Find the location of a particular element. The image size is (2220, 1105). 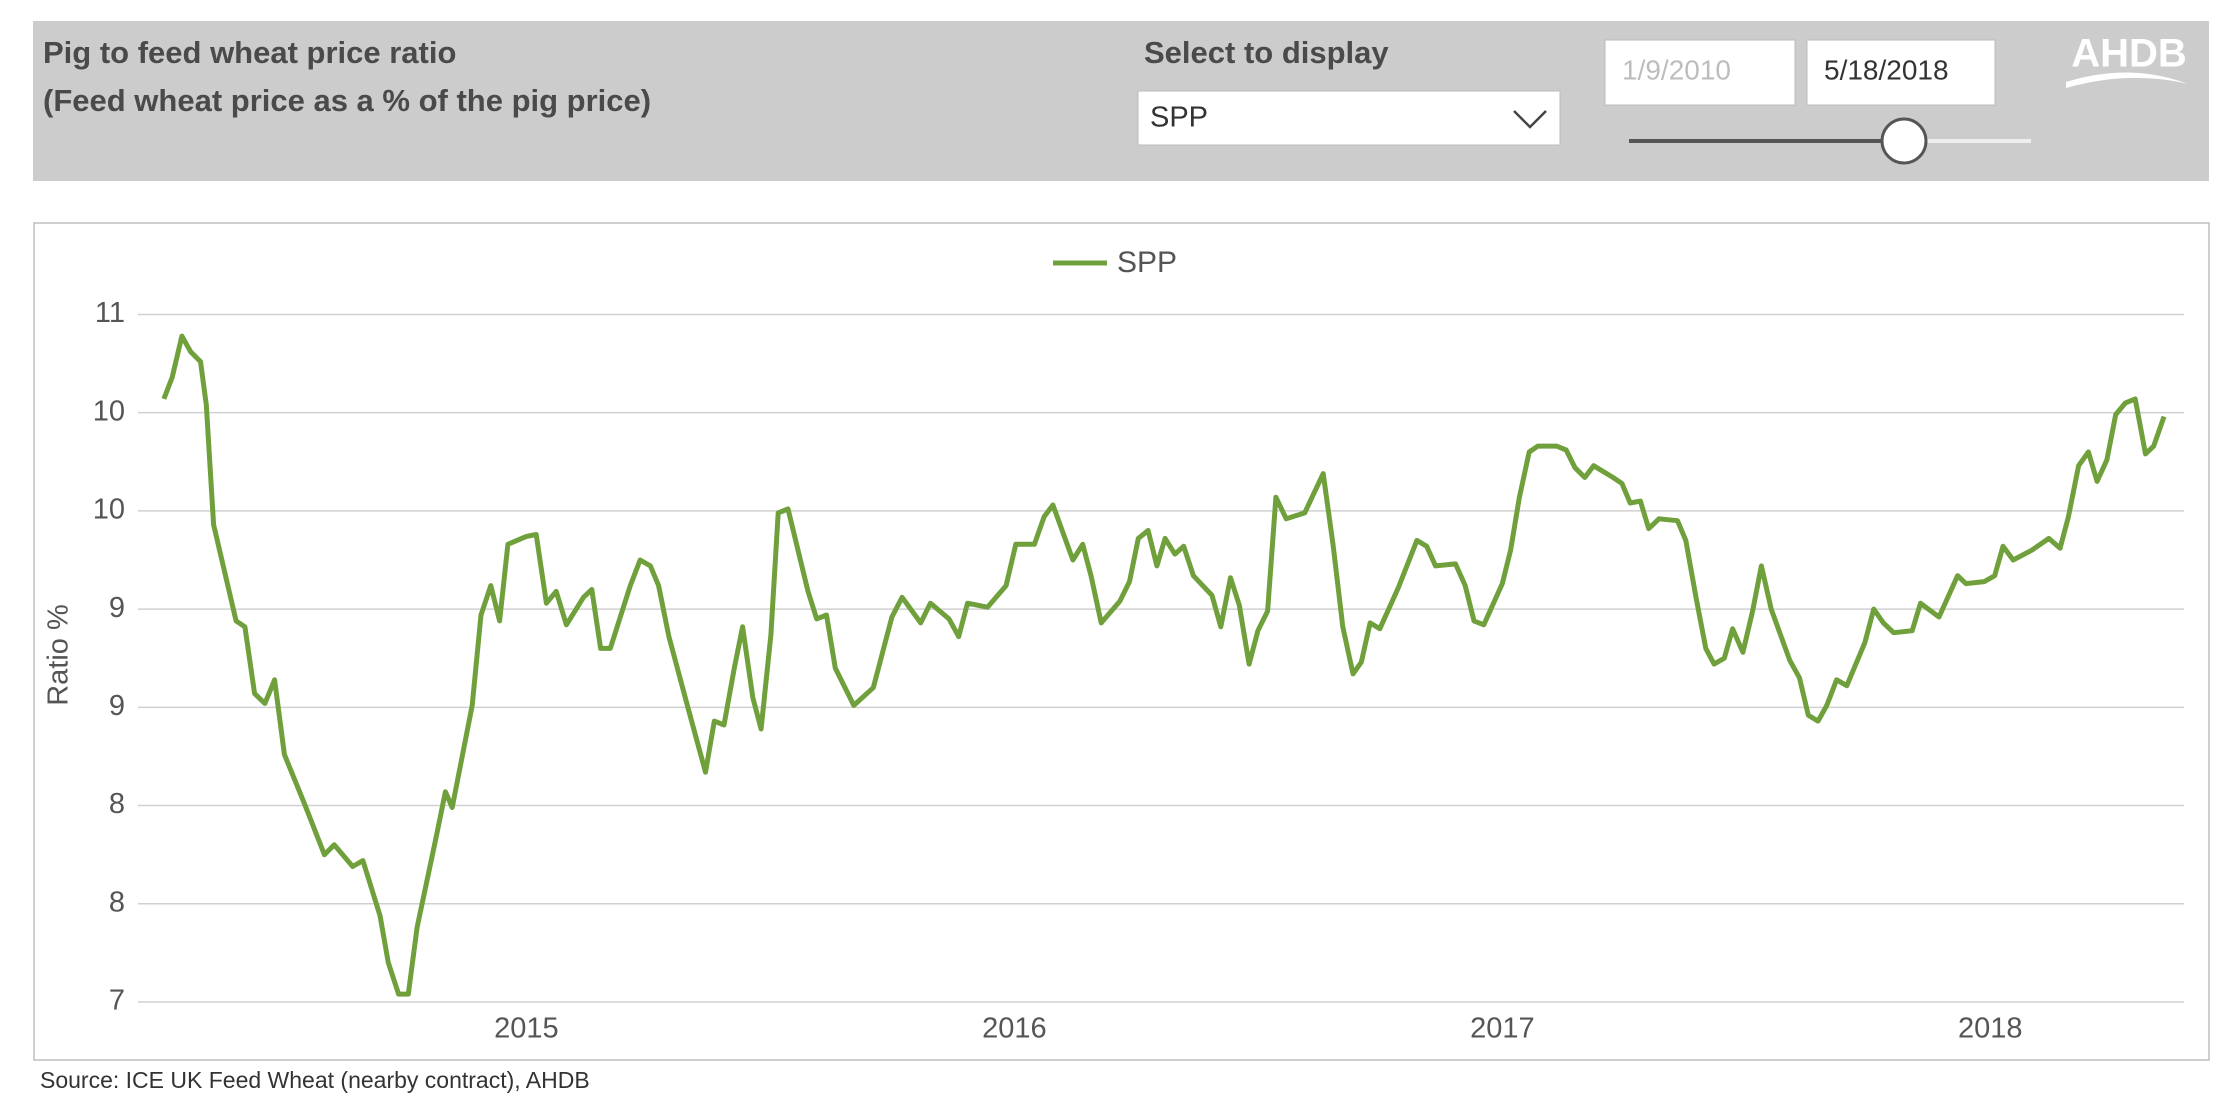

logo-swoosh is located at coordinates (2127, 80).